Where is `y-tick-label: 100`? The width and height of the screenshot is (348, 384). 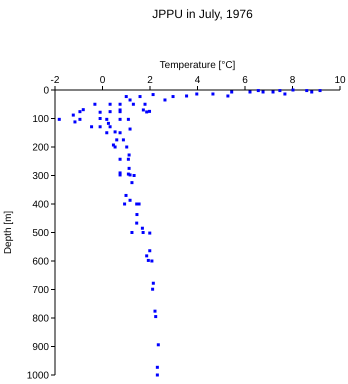
y-tick-label: 100 is located at coordinates (41, 119).